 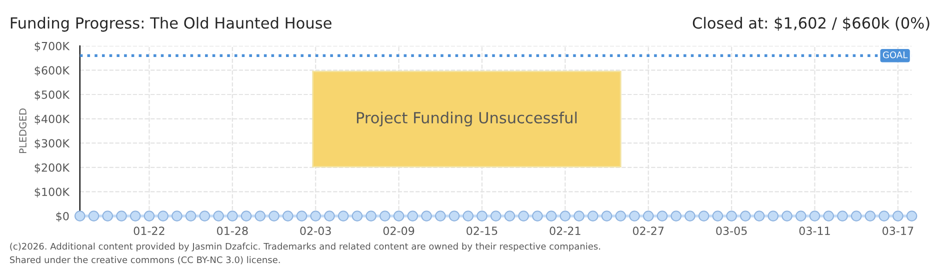 What do you see at coordinates (52, 47) in the screenshot?
I see `y-tick-label: $700K` at bounding box center [52, 47].